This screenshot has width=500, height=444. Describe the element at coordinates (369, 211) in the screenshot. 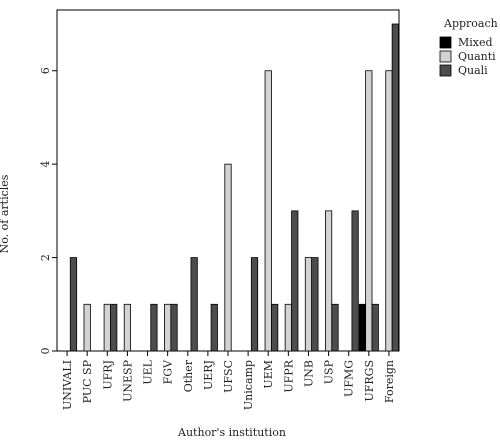

I see `bar-ufrgs-quanti` at that location.